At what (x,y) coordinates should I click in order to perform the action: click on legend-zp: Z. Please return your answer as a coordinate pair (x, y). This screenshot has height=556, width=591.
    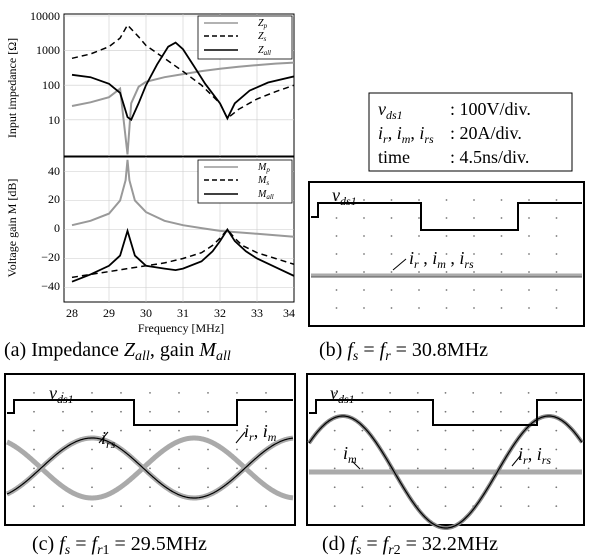
    Looking at the image, I should click on (261, 23).